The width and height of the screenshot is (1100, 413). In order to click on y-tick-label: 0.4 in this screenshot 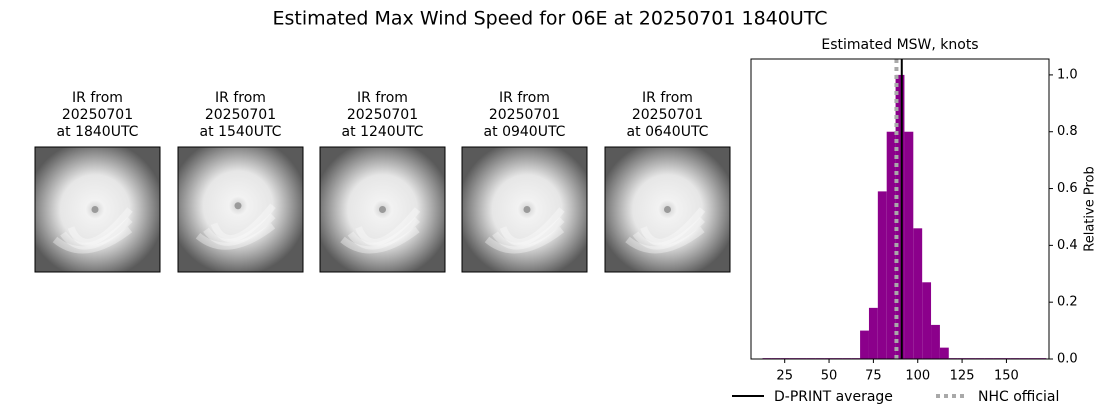, I will do `click(1067, 245)`.